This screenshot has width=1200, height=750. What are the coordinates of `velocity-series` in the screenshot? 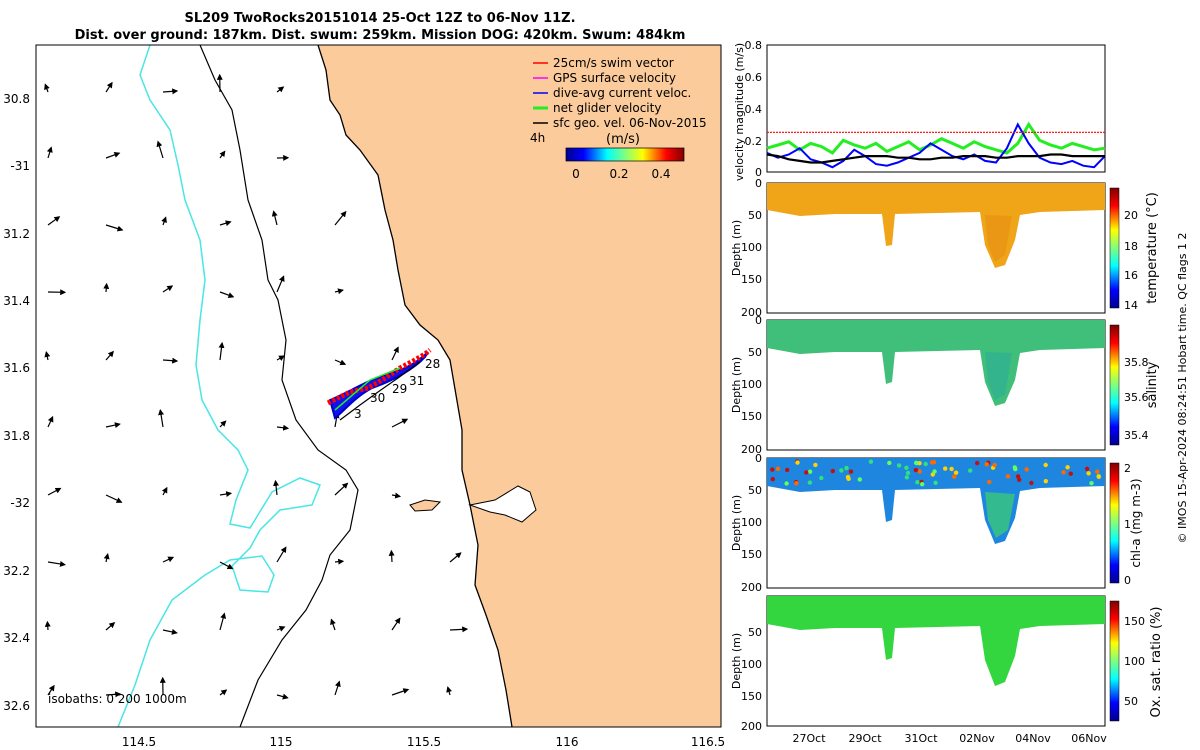 It's located at (936, 145).